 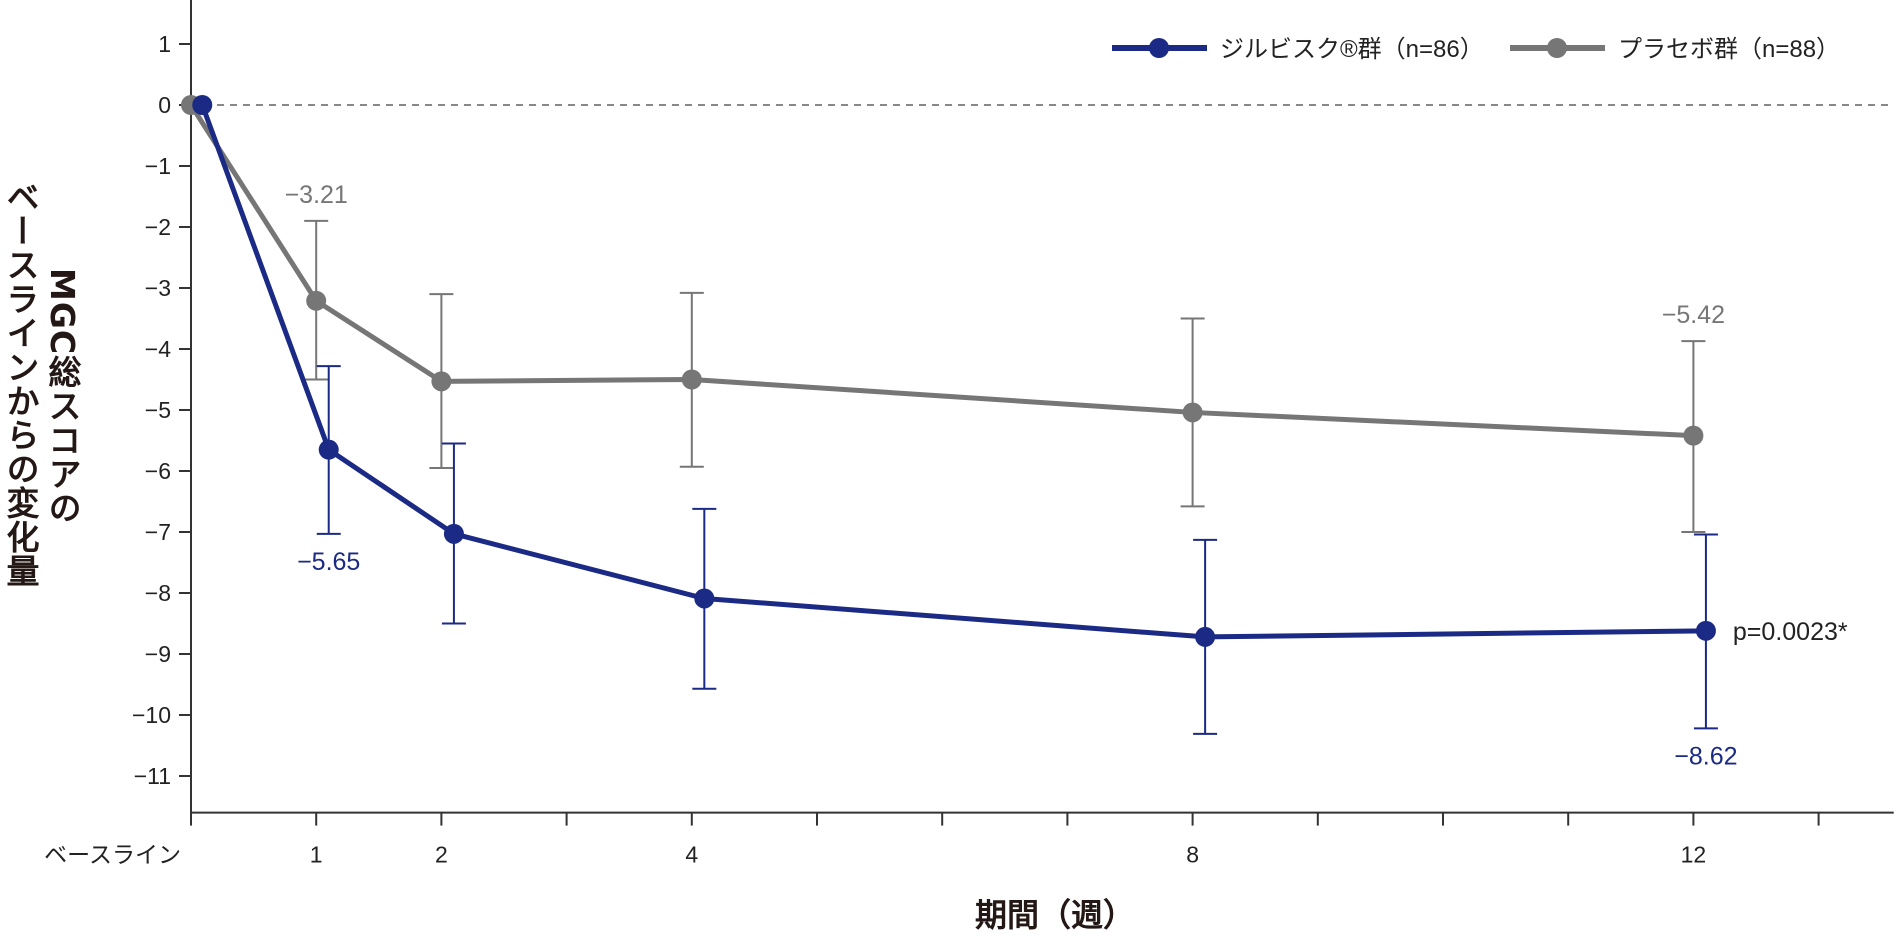 What do you see at coordinates (691, 855) in the screenshot?
I see `x-tick-label: 4` at bounding box center [691, 855].